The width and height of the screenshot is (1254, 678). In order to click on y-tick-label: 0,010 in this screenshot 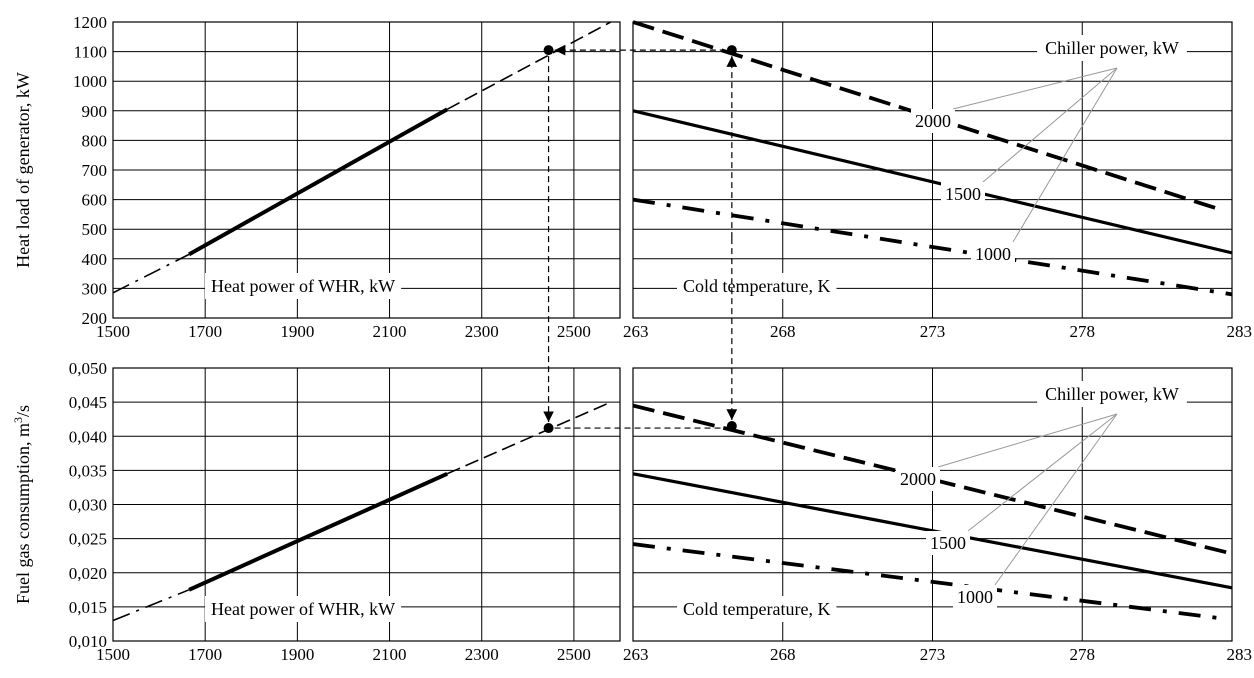, I will do `click(88, 641)`.